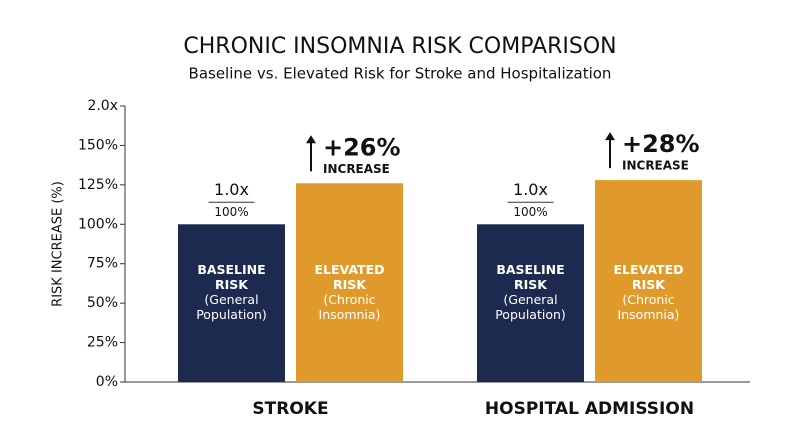  What do you see at coordinates (98, 224) in the screenshot?
I see `y-tick-label: 100%` at bounding box center [98, 224].